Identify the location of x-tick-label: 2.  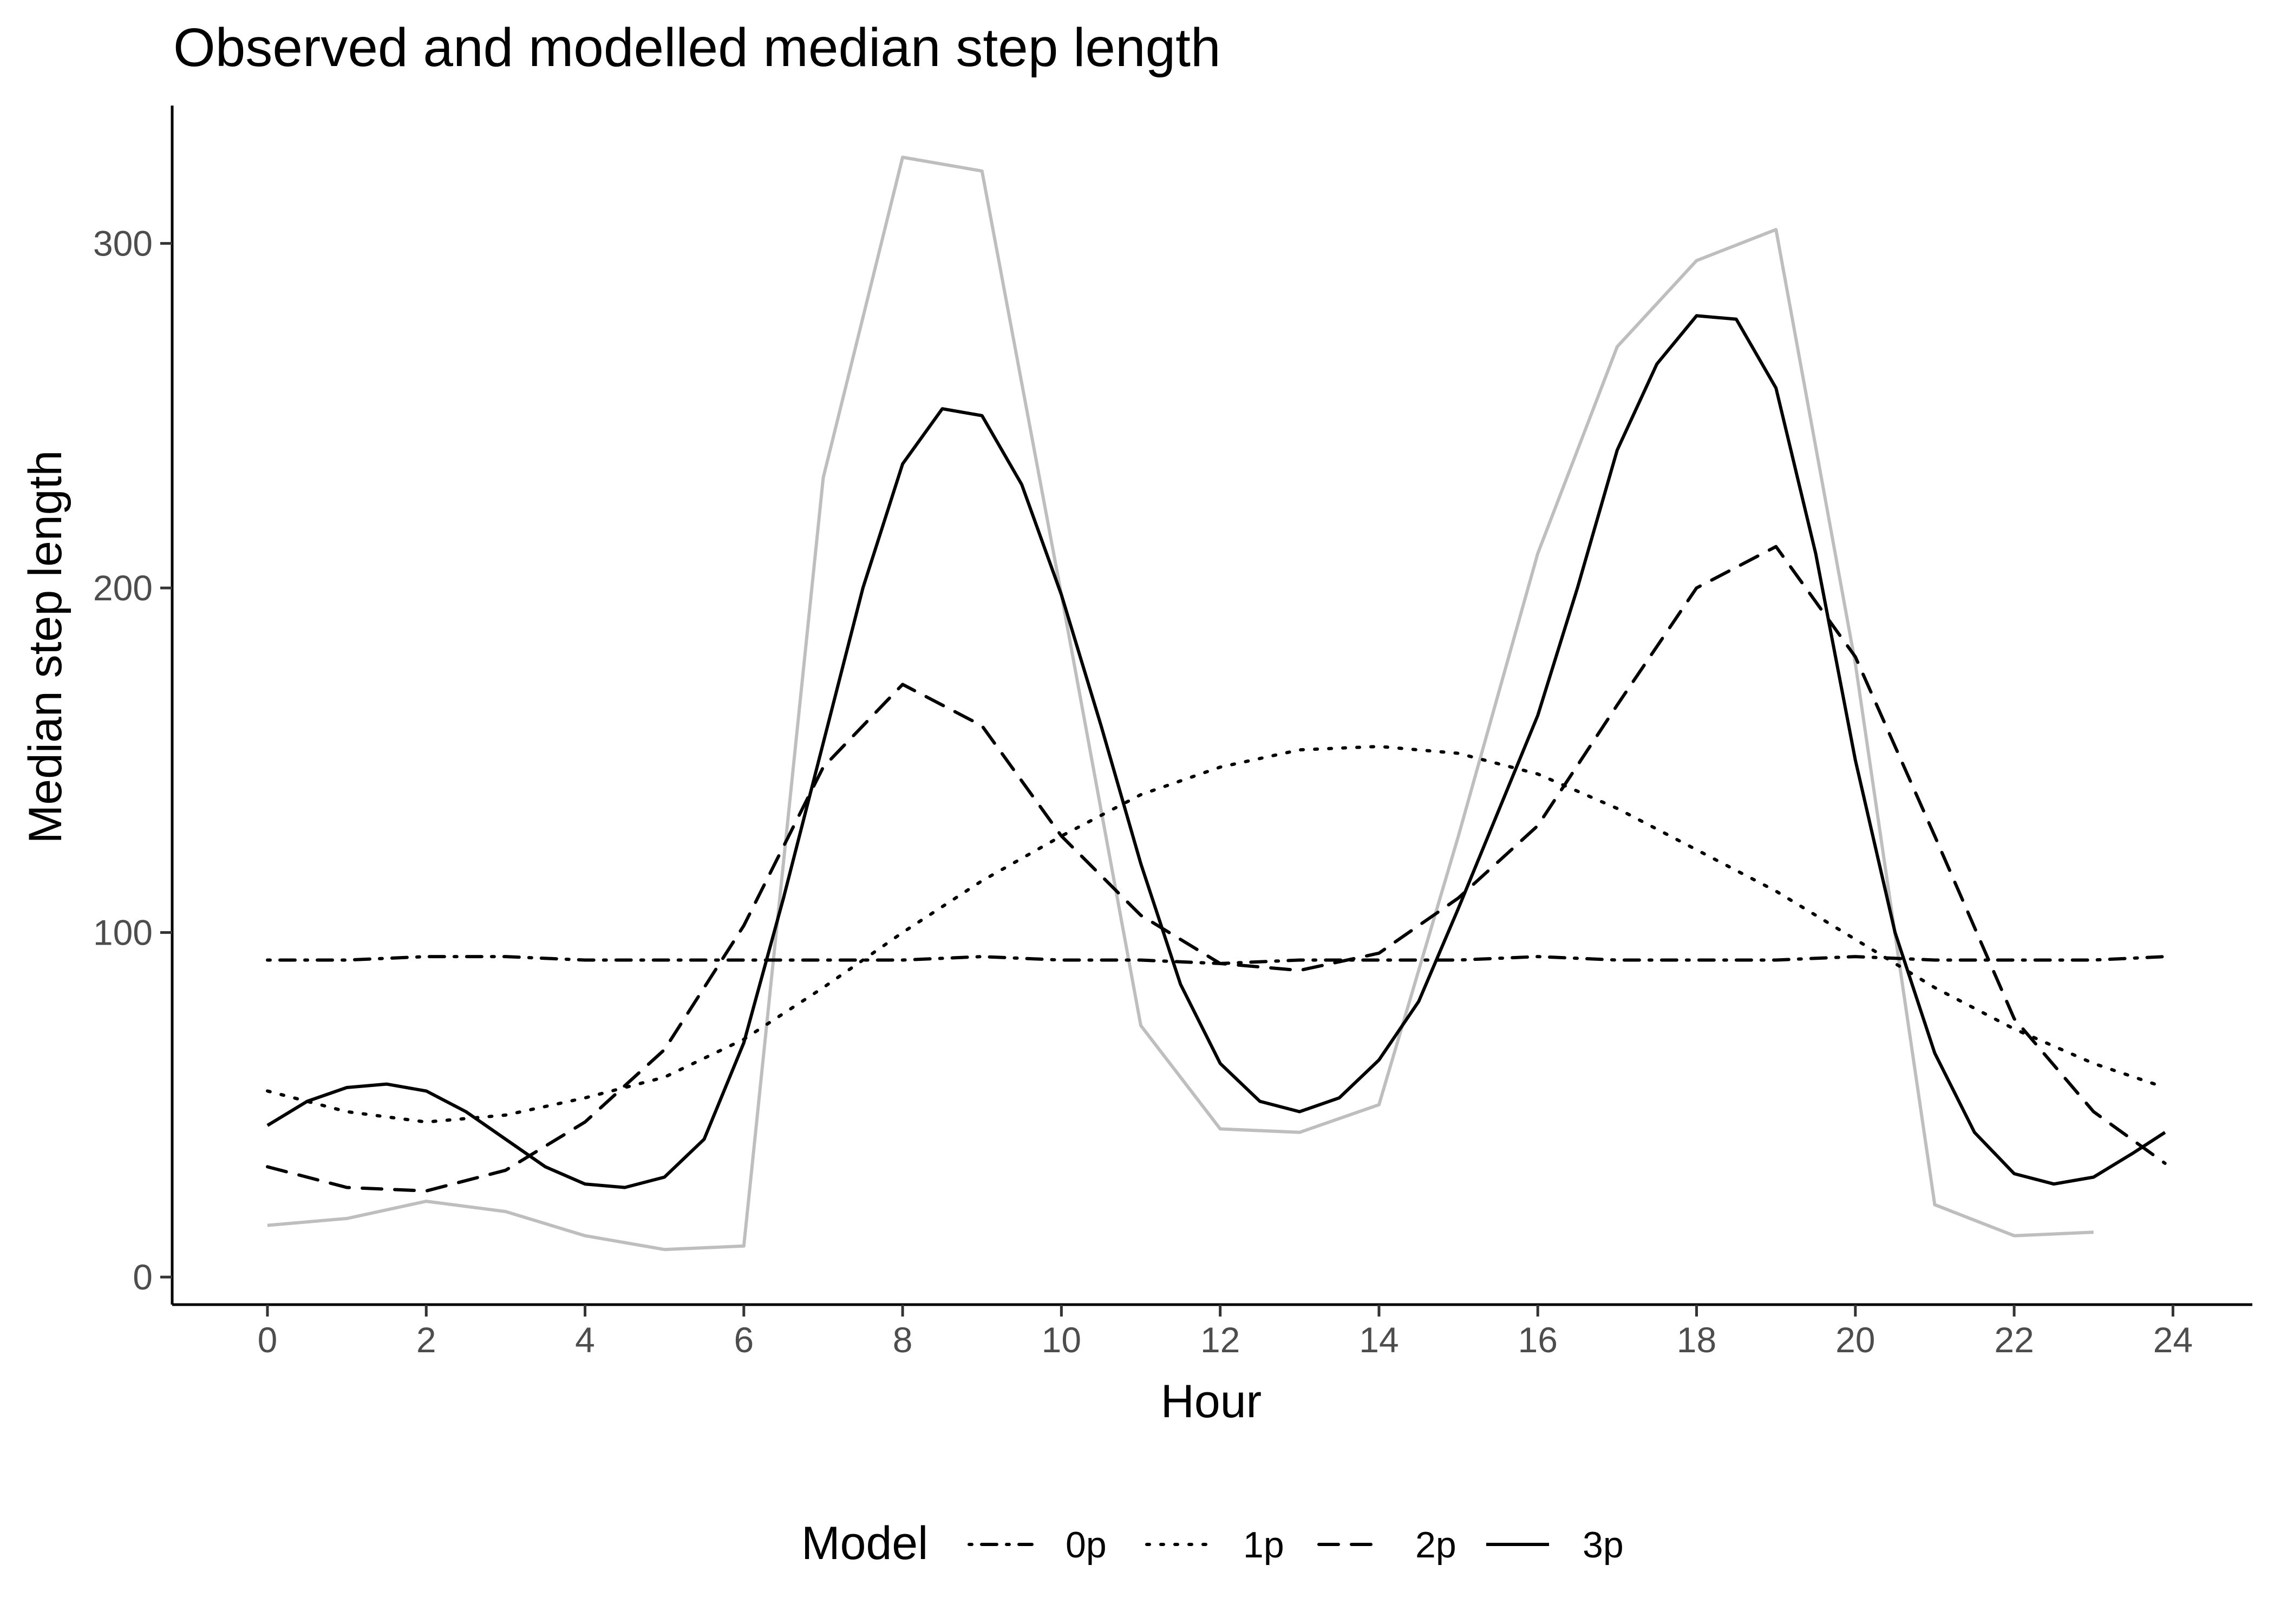
(426, 1340).